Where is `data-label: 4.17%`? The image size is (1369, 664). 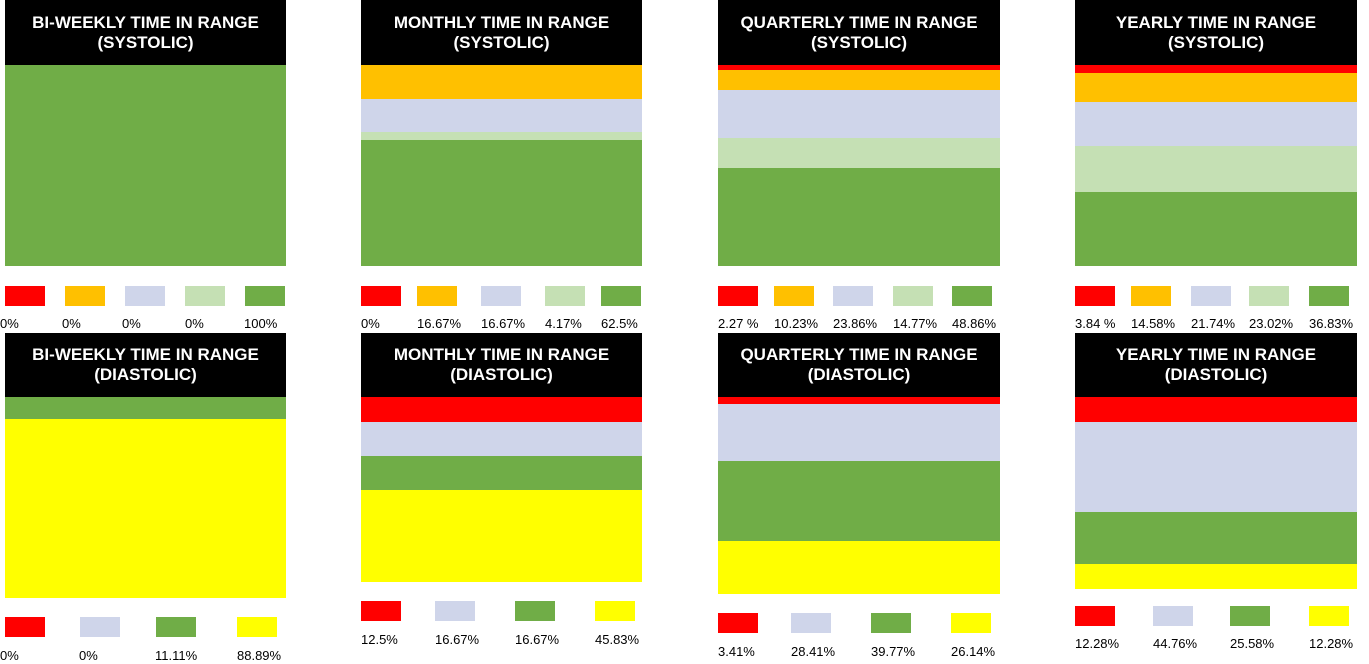 data-label: 4.17% is located at coordinates (563, 323).